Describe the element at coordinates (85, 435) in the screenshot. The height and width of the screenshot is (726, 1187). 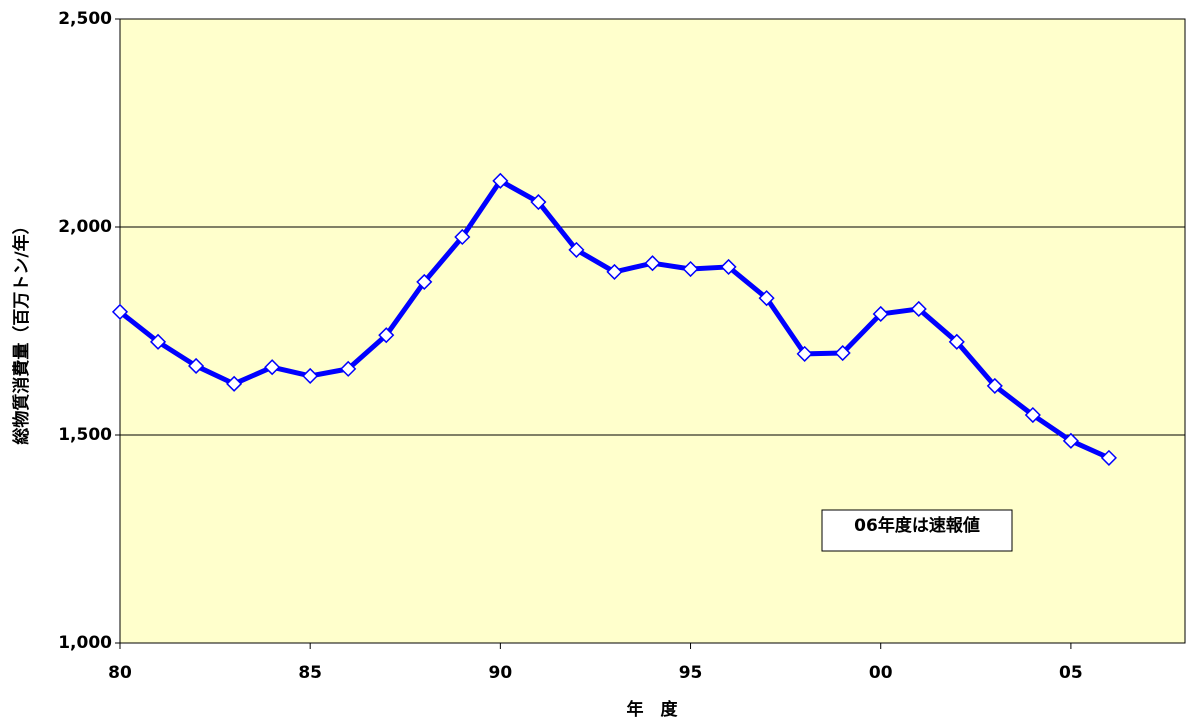
I see `y-tick-label: 1,500` at that location.